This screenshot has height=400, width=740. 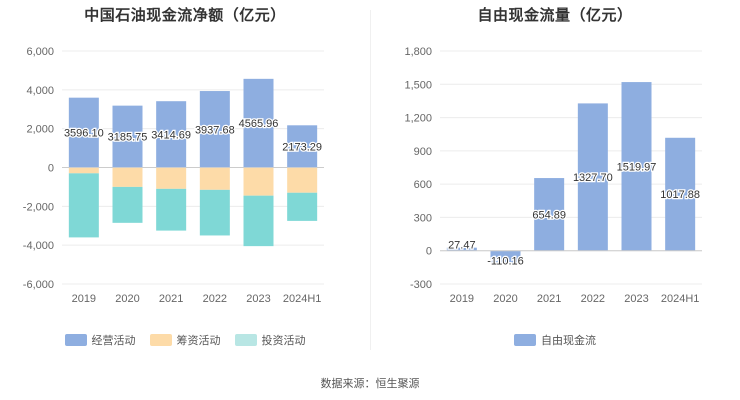 I want to click on data-label: 1327.70, so click(x=593, y=178).